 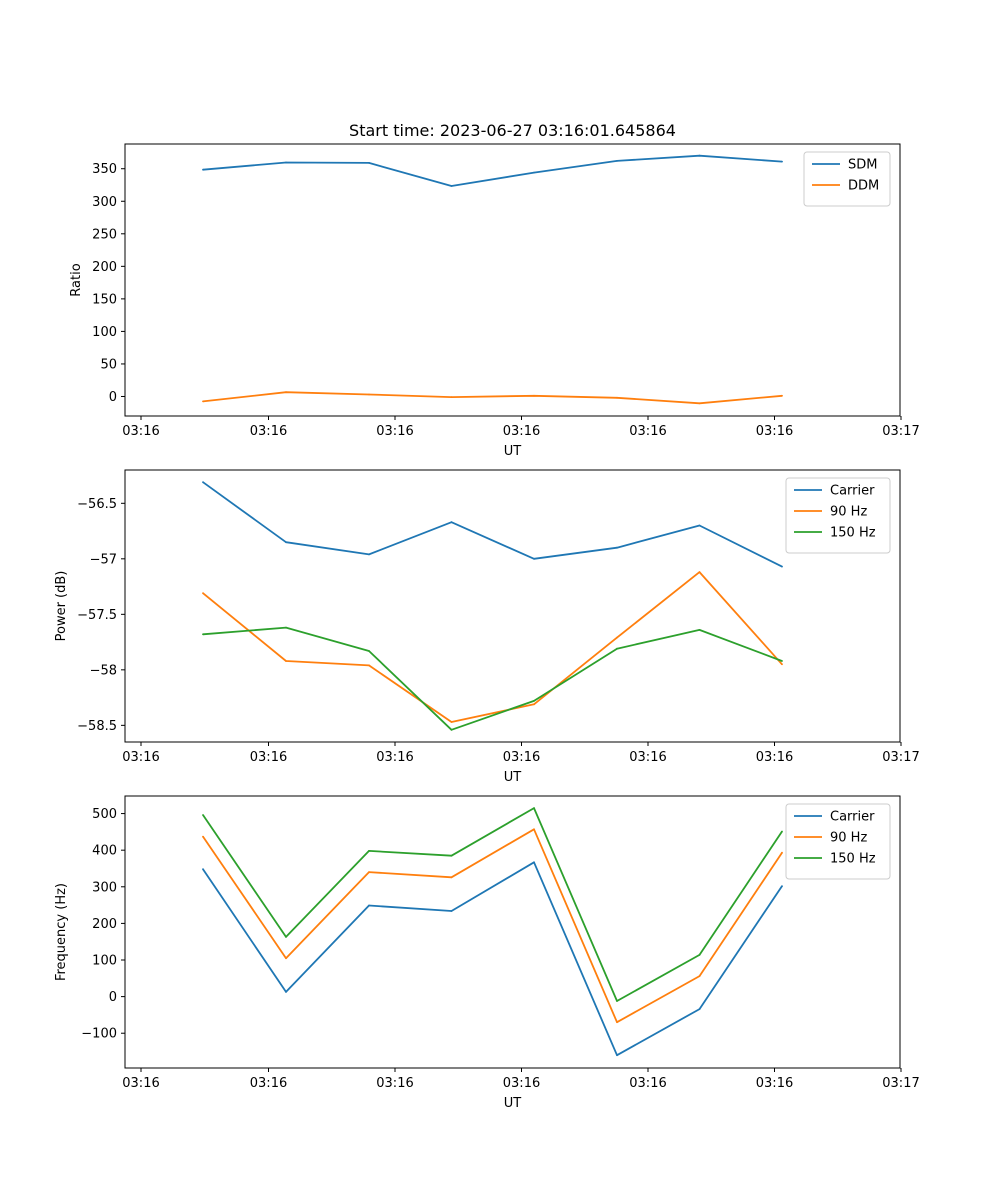 What do you see at coordinates (104, 299) in the screenshot?
I see `y-tick-label: 150` at bounding box center [104, 299].